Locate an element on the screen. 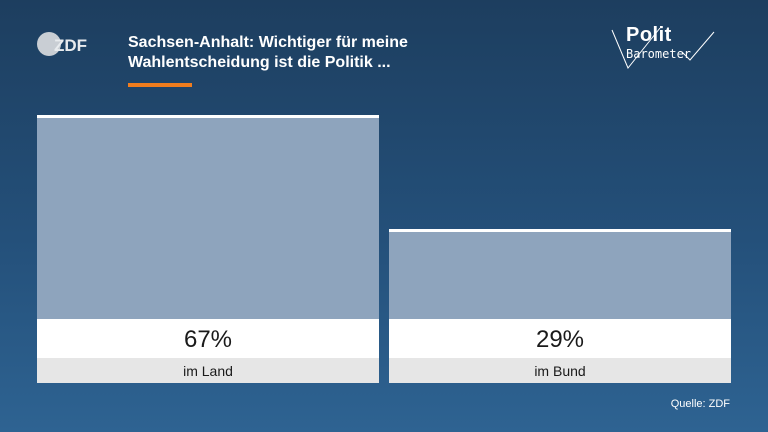 This screenshot has width=768, height=432. politbarometer-word-2: Barometer is located at coordinates (659, 54).